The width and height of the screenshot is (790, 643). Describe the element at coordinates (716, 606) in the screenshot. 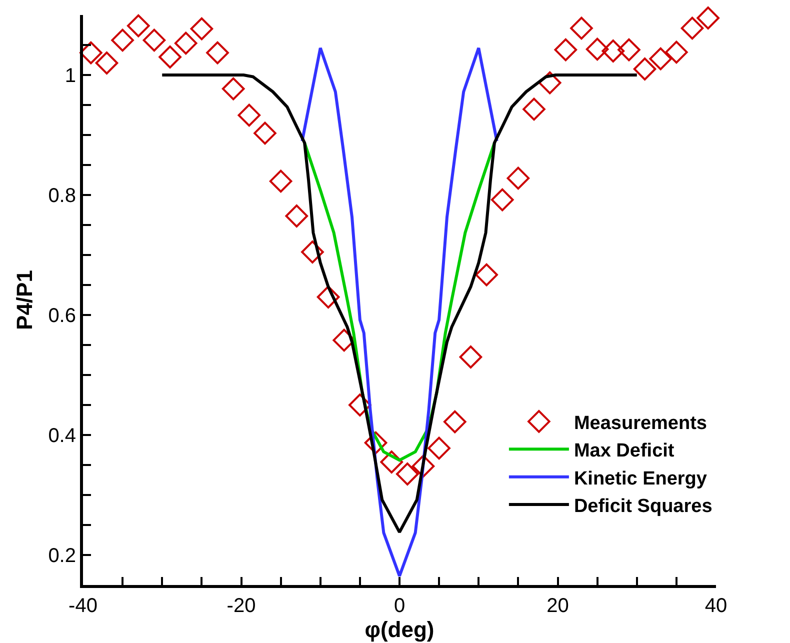

I see `x-tick-label: 40` at that location.